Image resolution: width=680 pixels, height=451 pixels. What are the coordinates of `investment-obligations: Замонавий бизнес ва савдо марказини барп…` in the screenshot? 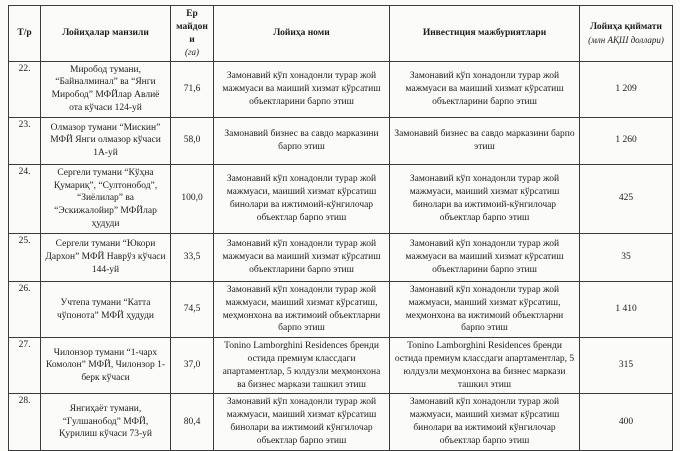 It's located at (484, 140).